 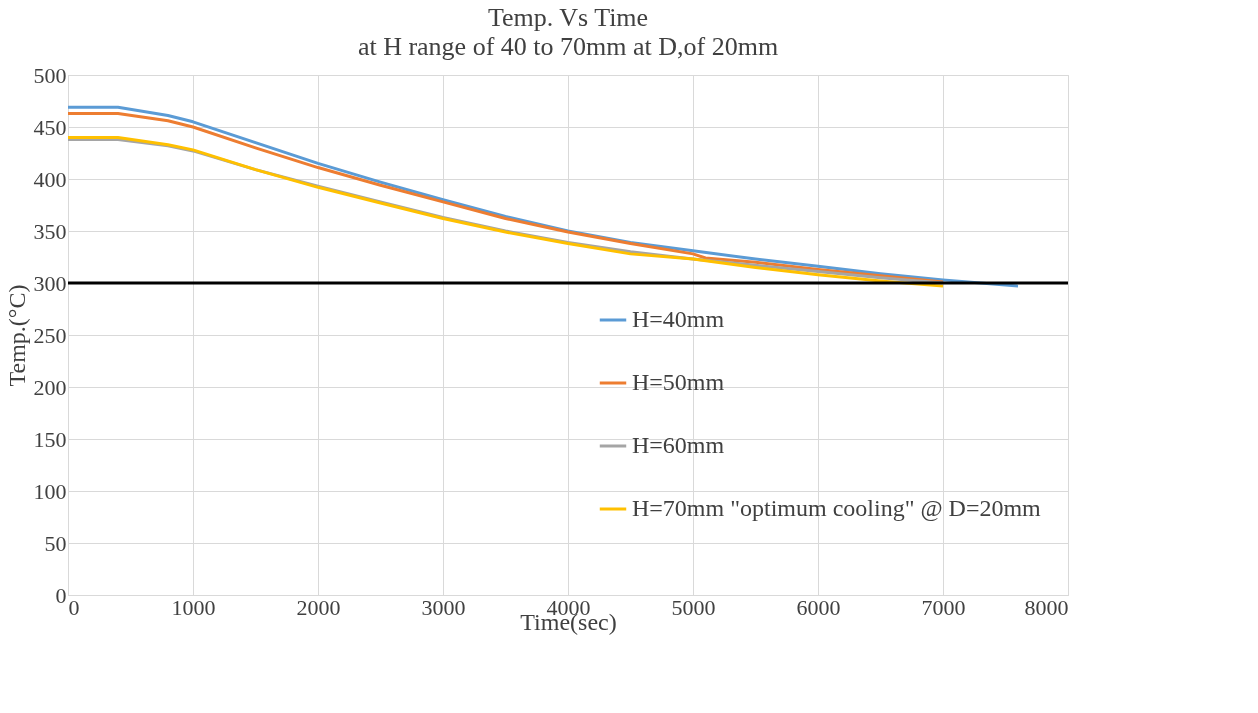 I want to click on legend-label: H=50mm, so click(x=678, y=382).